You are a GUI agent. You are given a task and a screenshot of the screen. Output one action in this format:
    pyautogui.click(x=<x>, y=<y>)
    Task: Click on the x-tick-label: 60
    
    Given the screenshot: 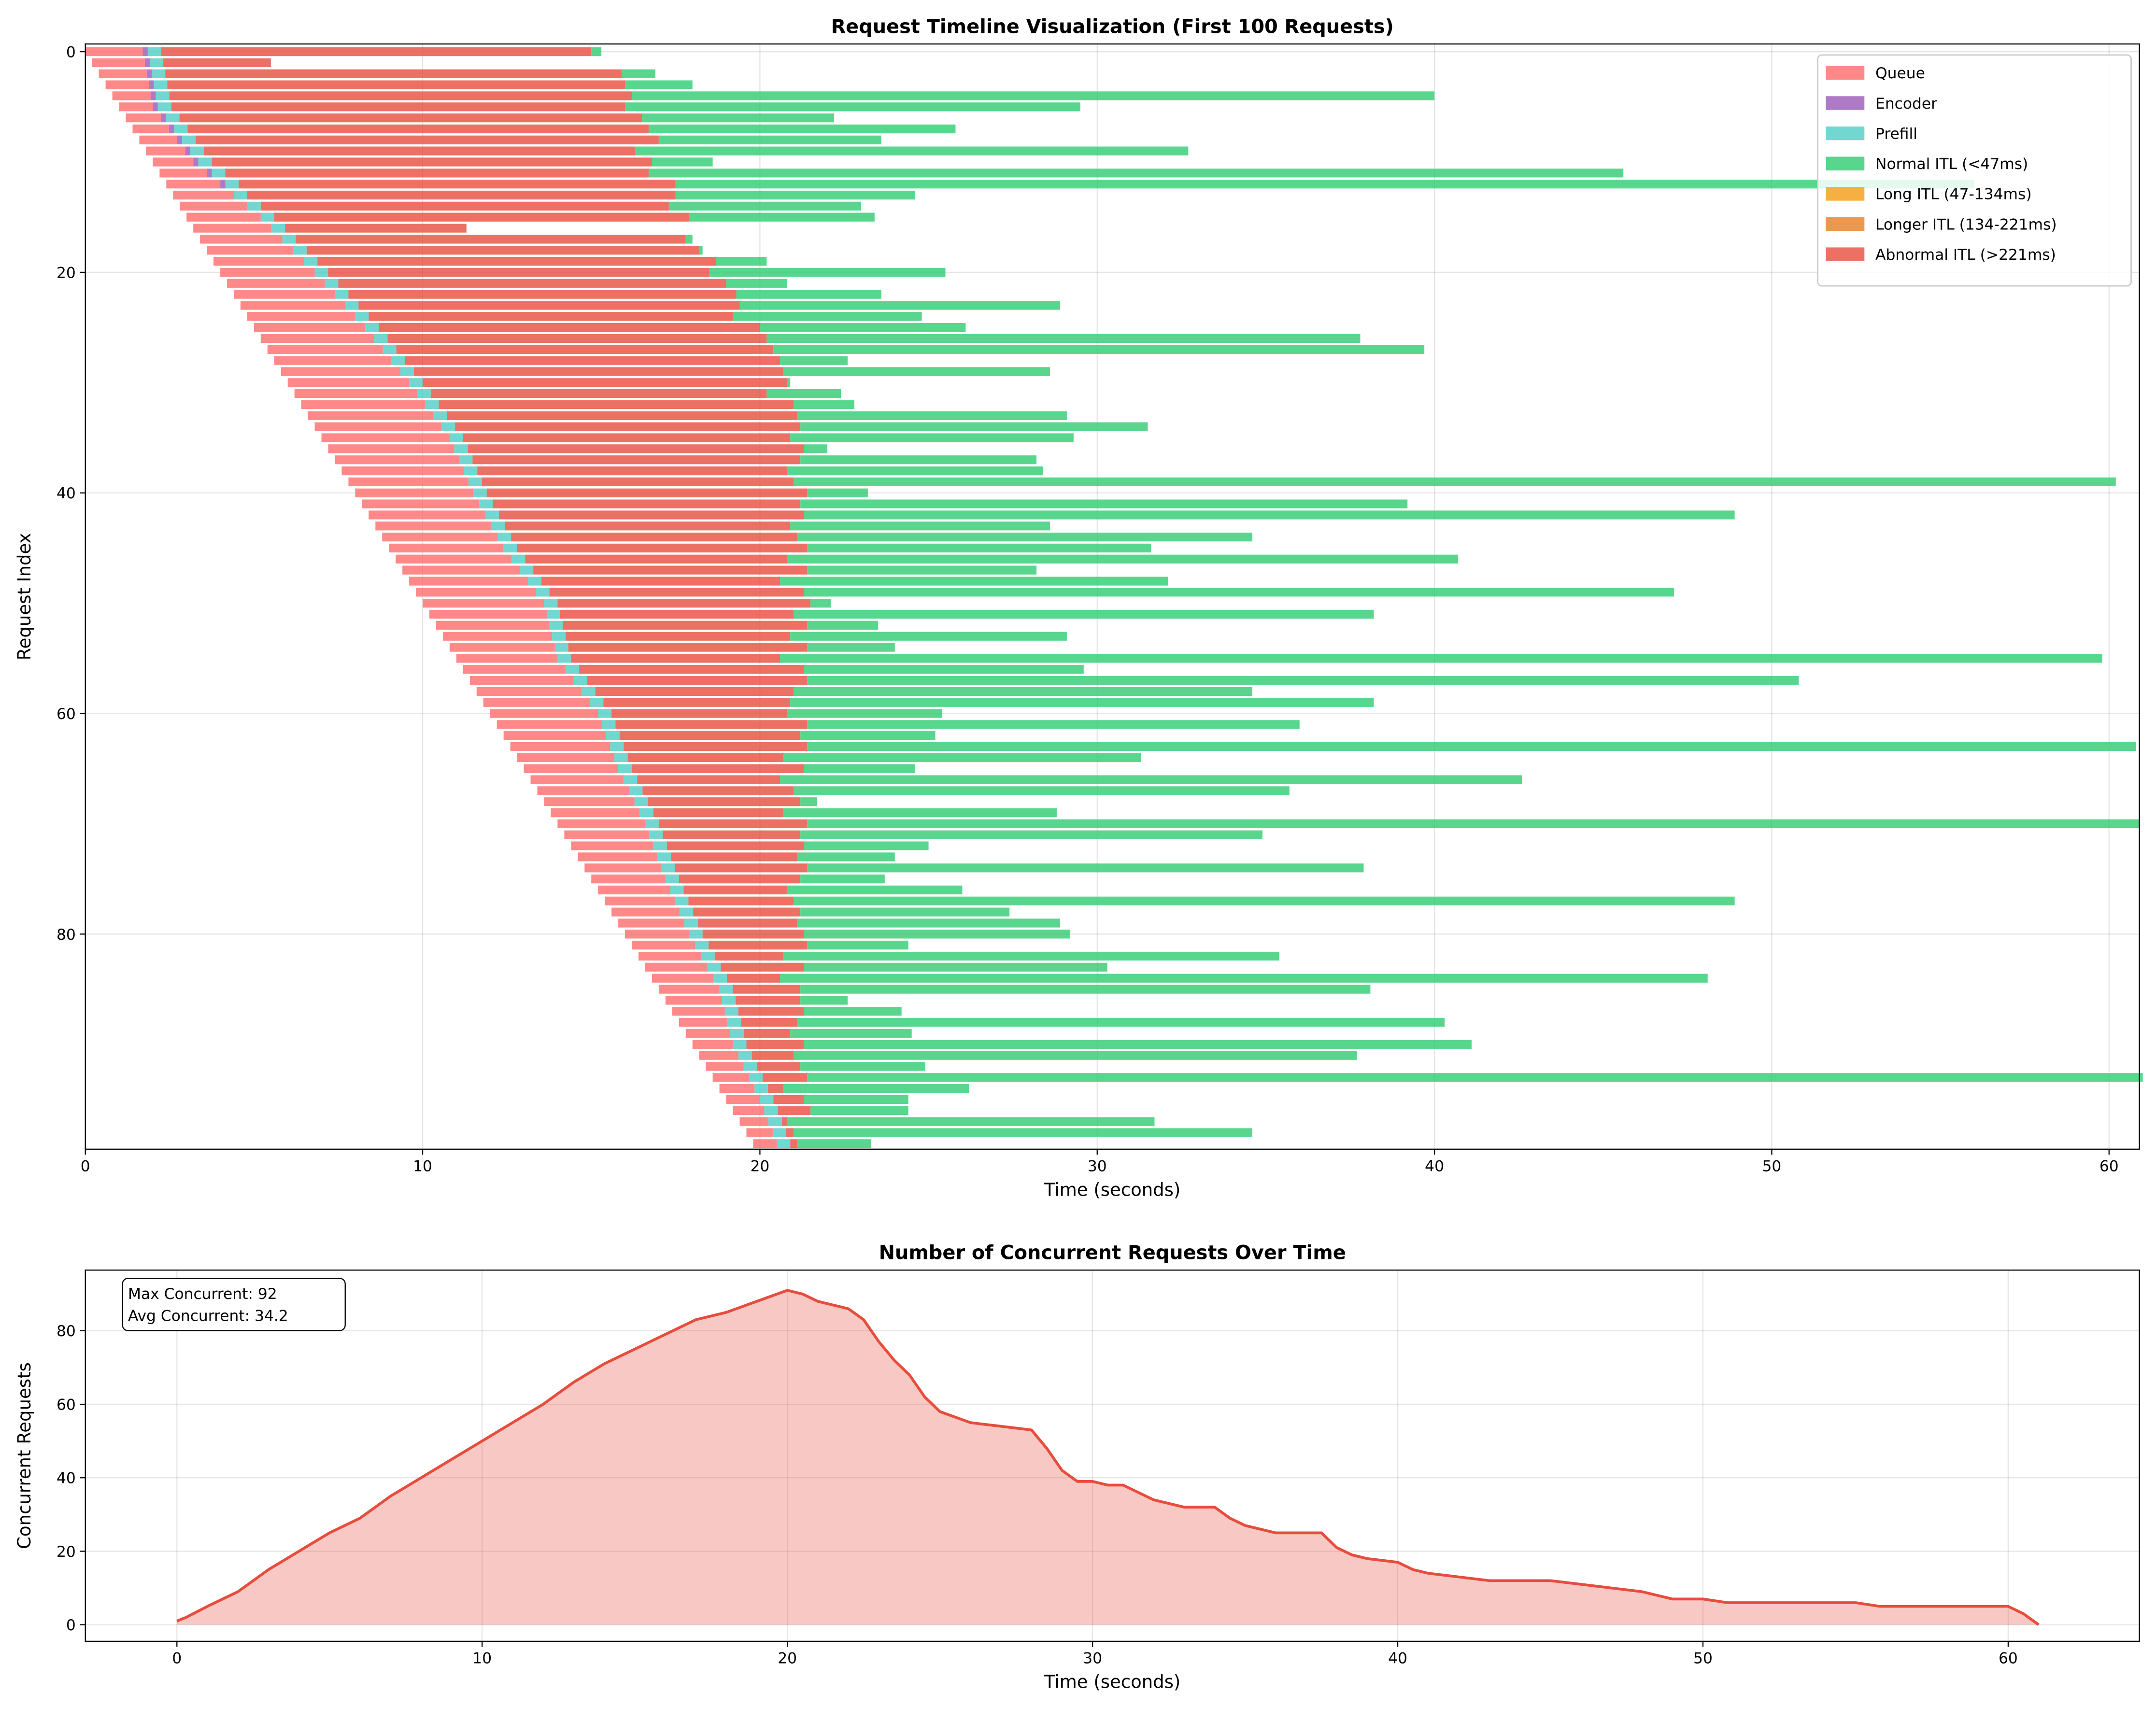 What is the action you would take?
    pyautogui.click(x=2008, y=1659)
    